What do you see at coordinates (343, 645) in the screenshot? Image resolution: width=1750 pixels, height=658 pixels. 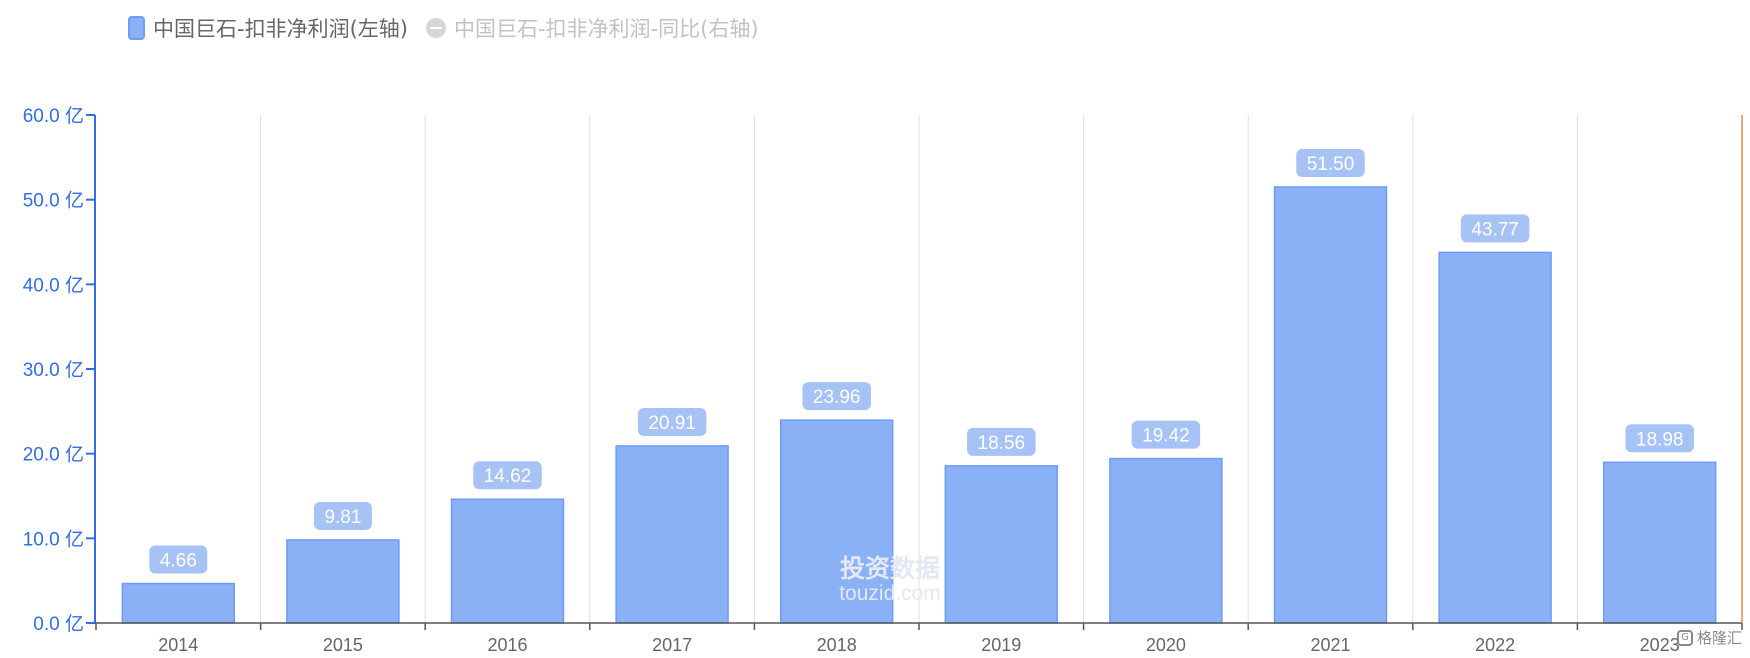 I see `x-tick-label: 2015` at bounding box center [343, 645].